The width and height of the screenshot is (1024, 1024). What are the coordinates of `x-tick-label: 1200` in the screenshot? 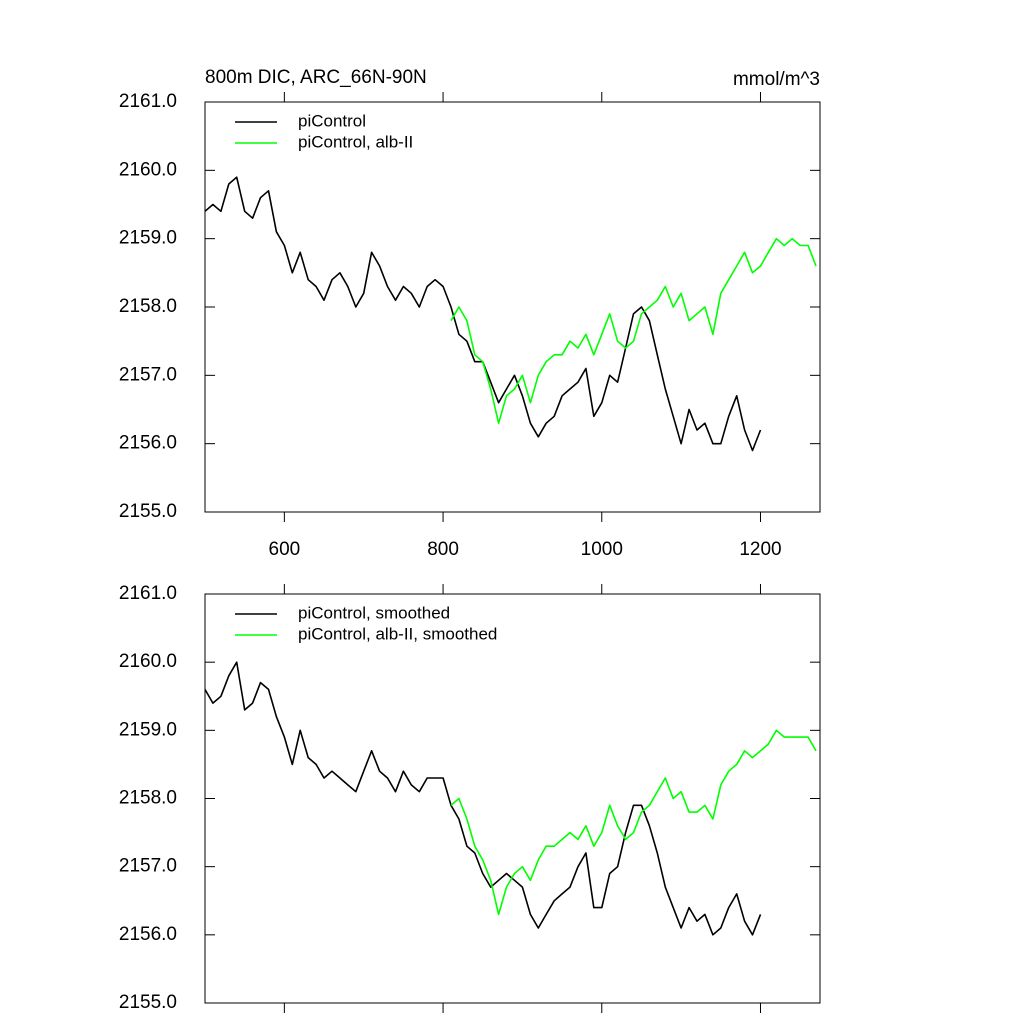 It's located at (760, 549).